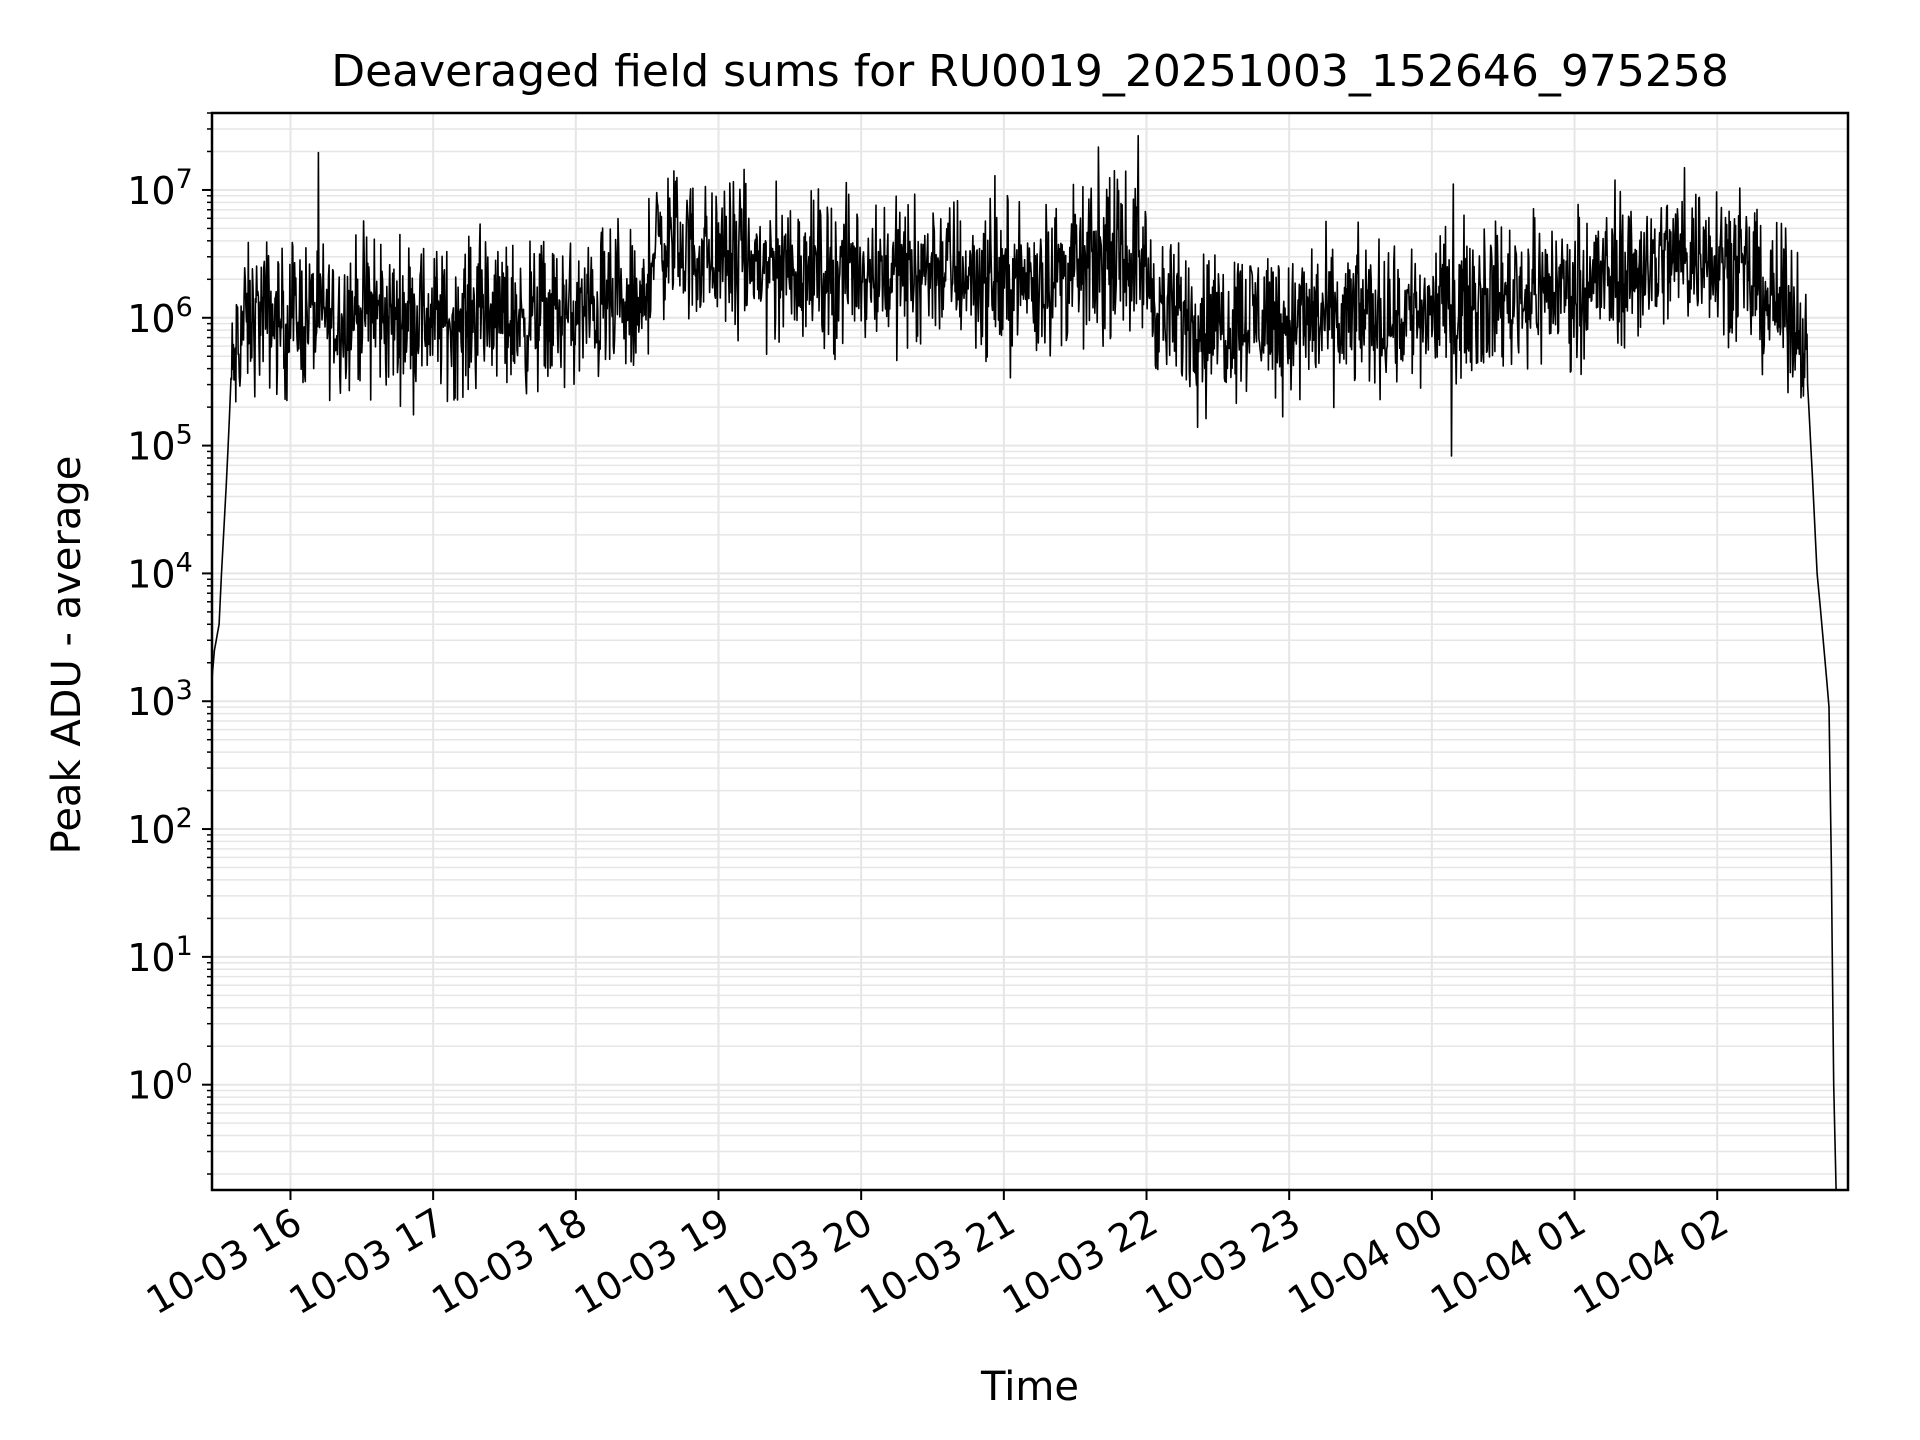 Image resolution: width=1920 pixels, height=1440 pixels. Describe the element at coordinates (169, 643) in the screenshot. I see `y-axis-ticks: 100 101 102 103 104 105 106 107` at that location.